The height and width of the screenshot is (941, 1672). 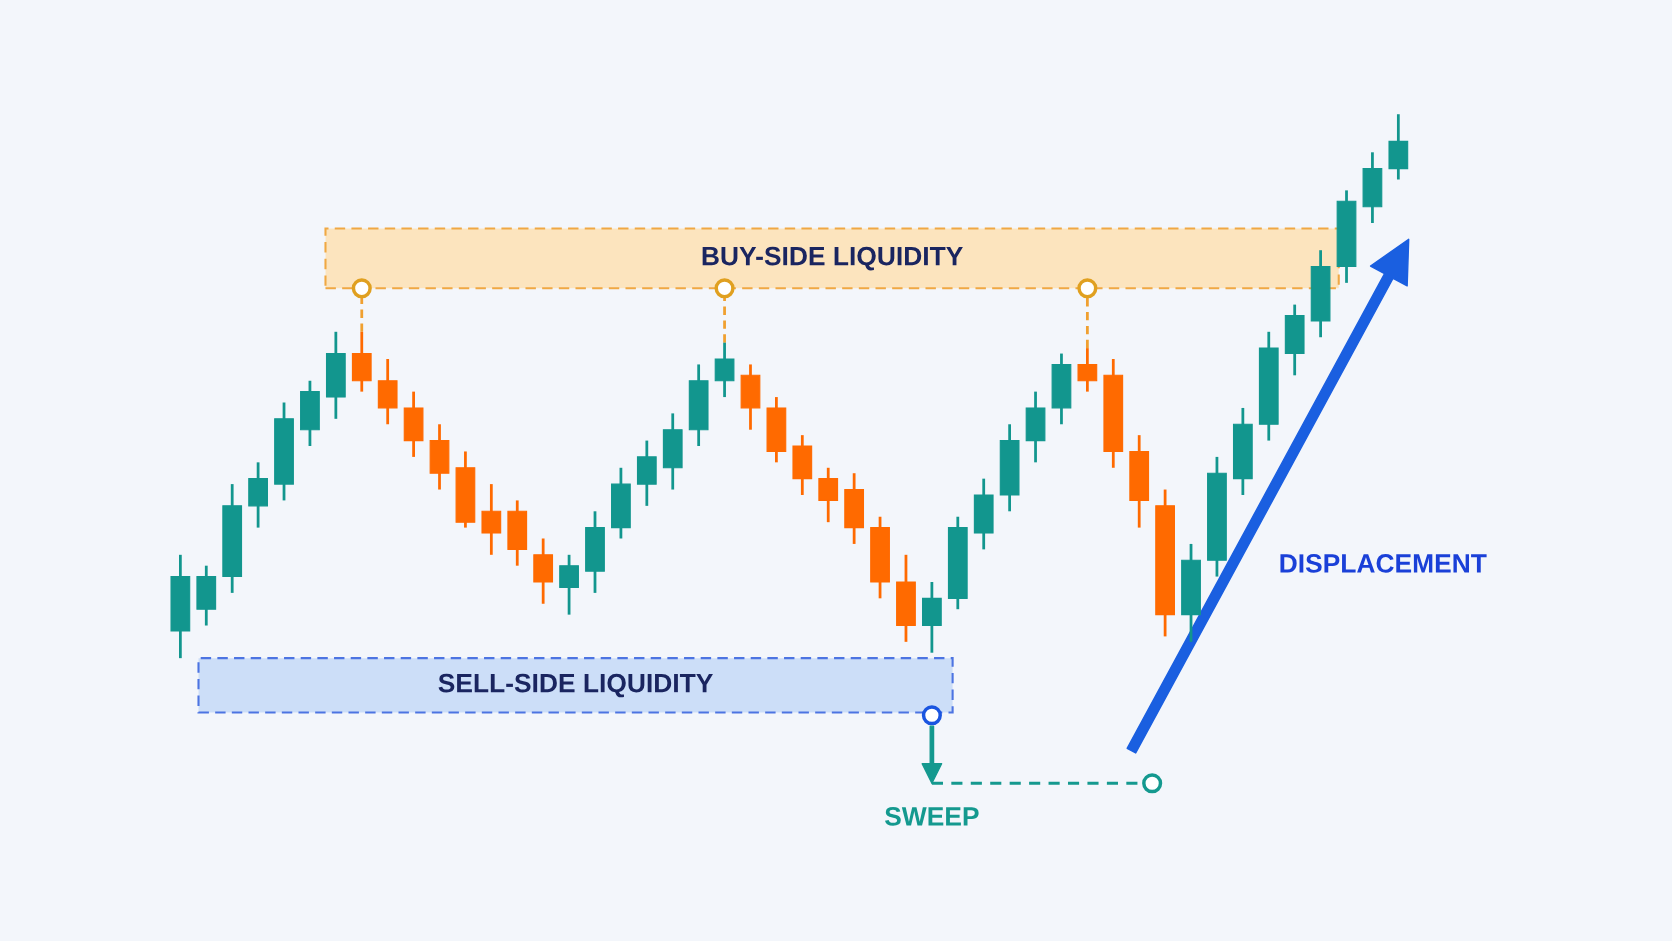 What do you see at coordinates (575, 685) in the screenshot?
I see `band-label: SELL-SIDE LIQUIDITY` at bounding box center [575, 685].